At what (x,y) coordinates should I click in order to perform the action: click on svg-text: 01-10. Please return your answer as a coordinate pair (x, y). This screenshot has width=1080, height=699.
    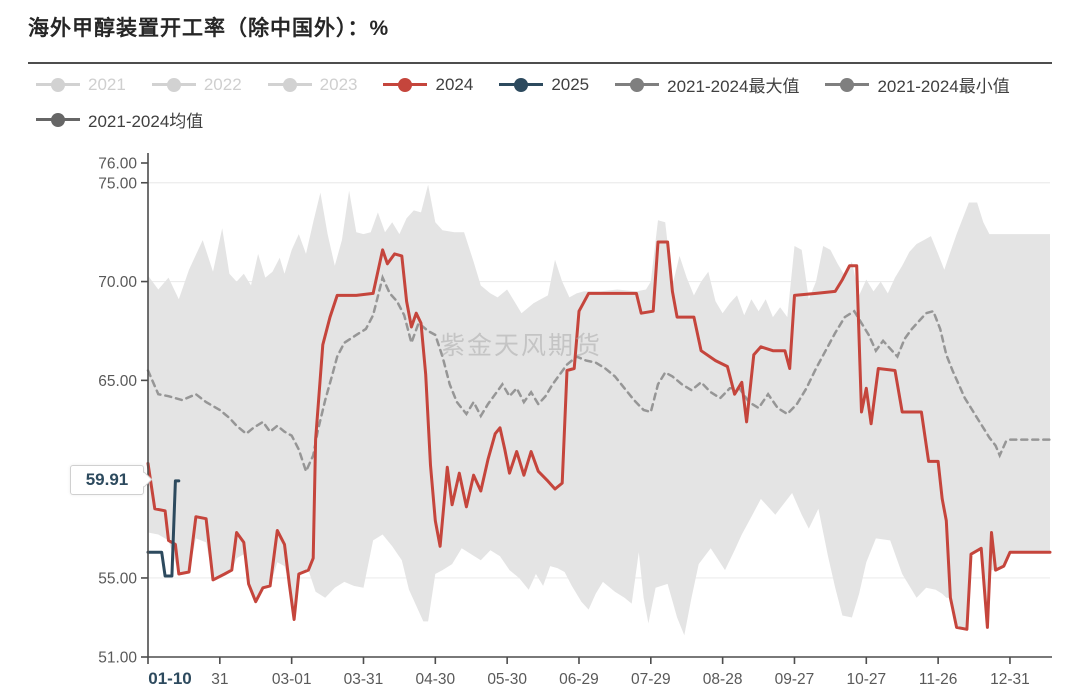
    Looking at the image, I should click on (169, 678).